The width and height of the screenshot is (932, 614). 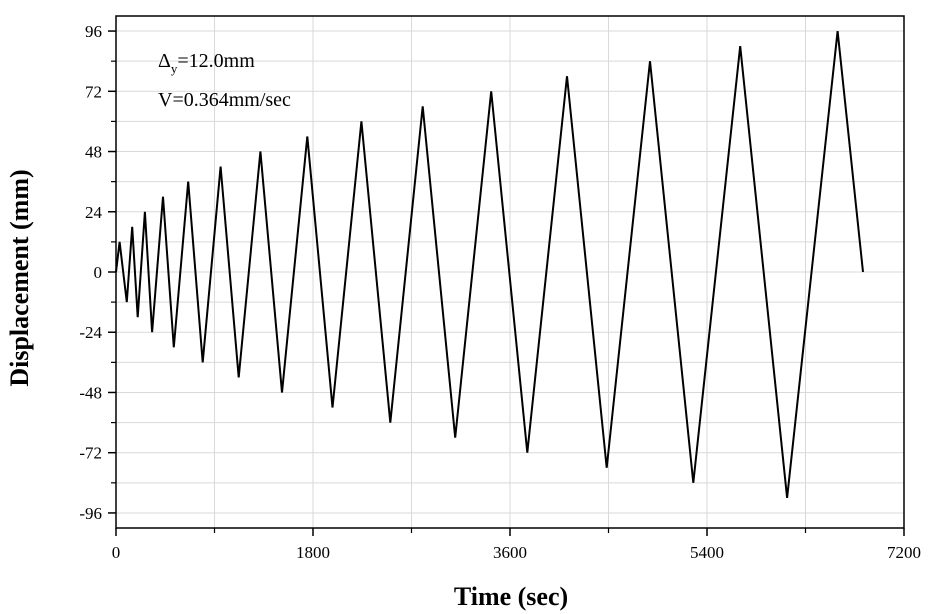 I want to click on velocity-annotation: V=0.364mm/sec, so click(x=224, y=100).